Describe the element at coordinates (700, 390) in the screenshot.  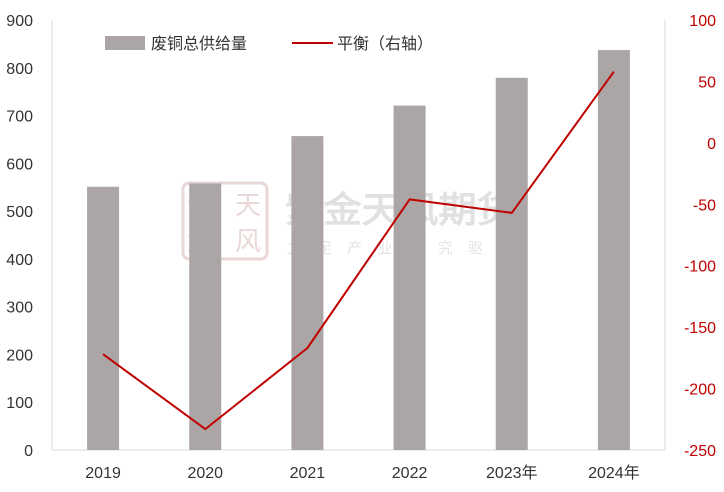
I see `right-tick-label: -200` at that location.